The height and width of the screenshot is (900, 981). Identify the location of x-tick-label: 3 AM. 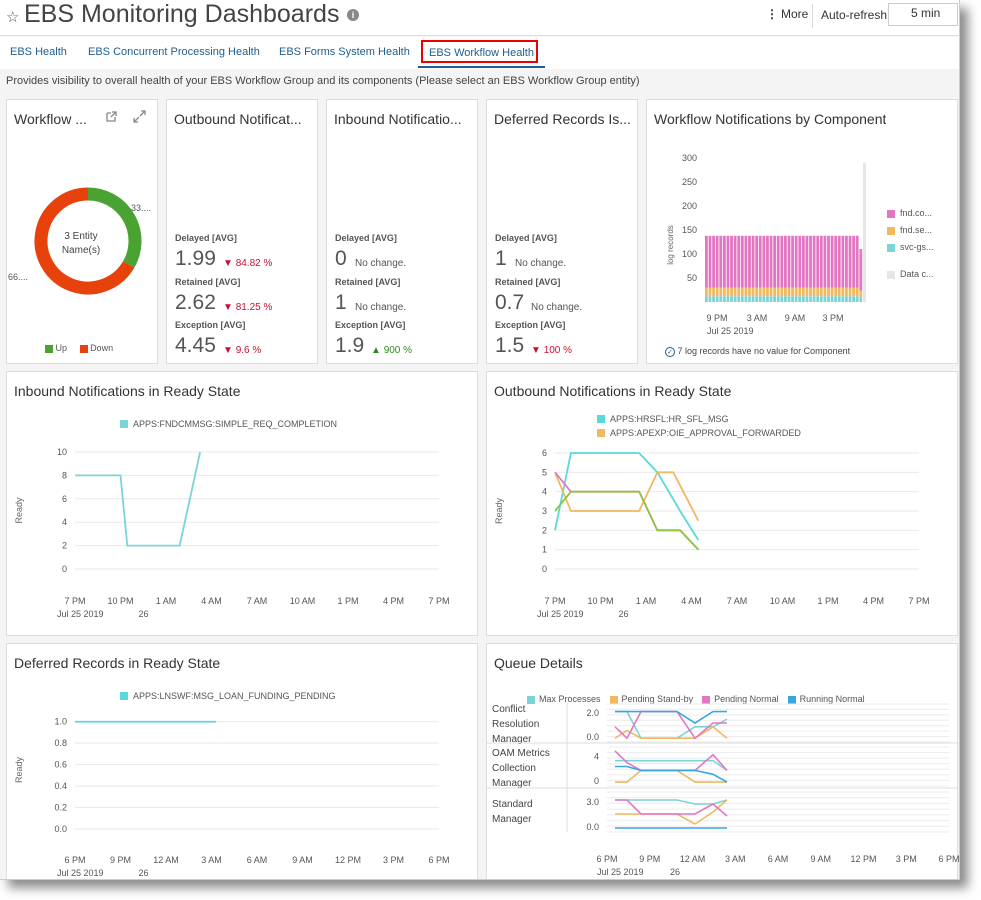
(211, 860).